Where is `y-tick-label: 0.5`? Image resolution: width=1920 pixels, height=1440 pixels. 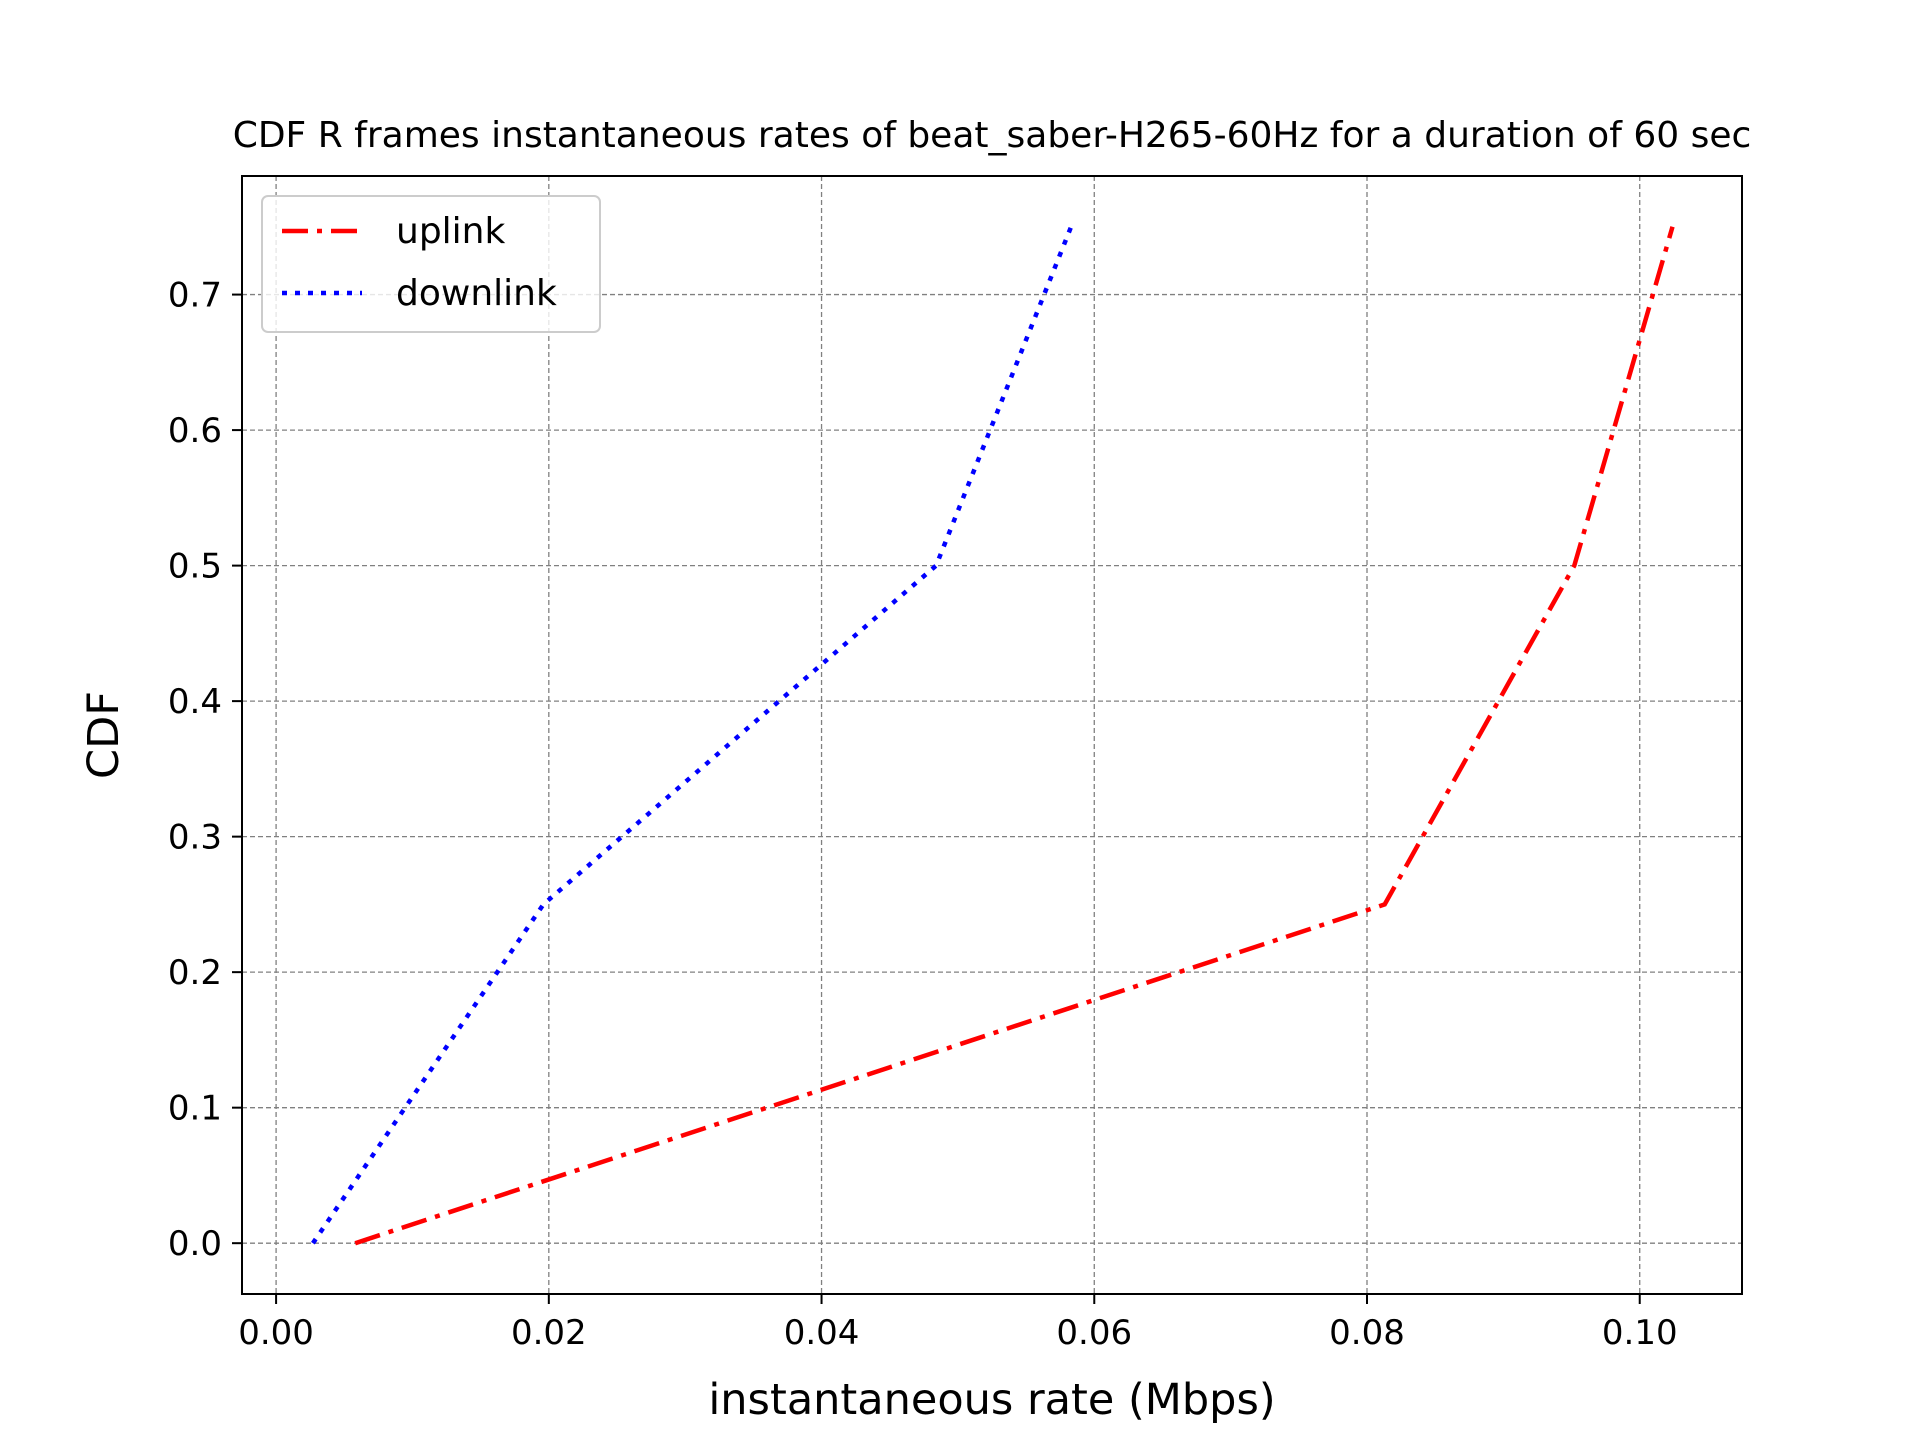
y-tick-label: 0.5 is located at coordinates (195, 567).